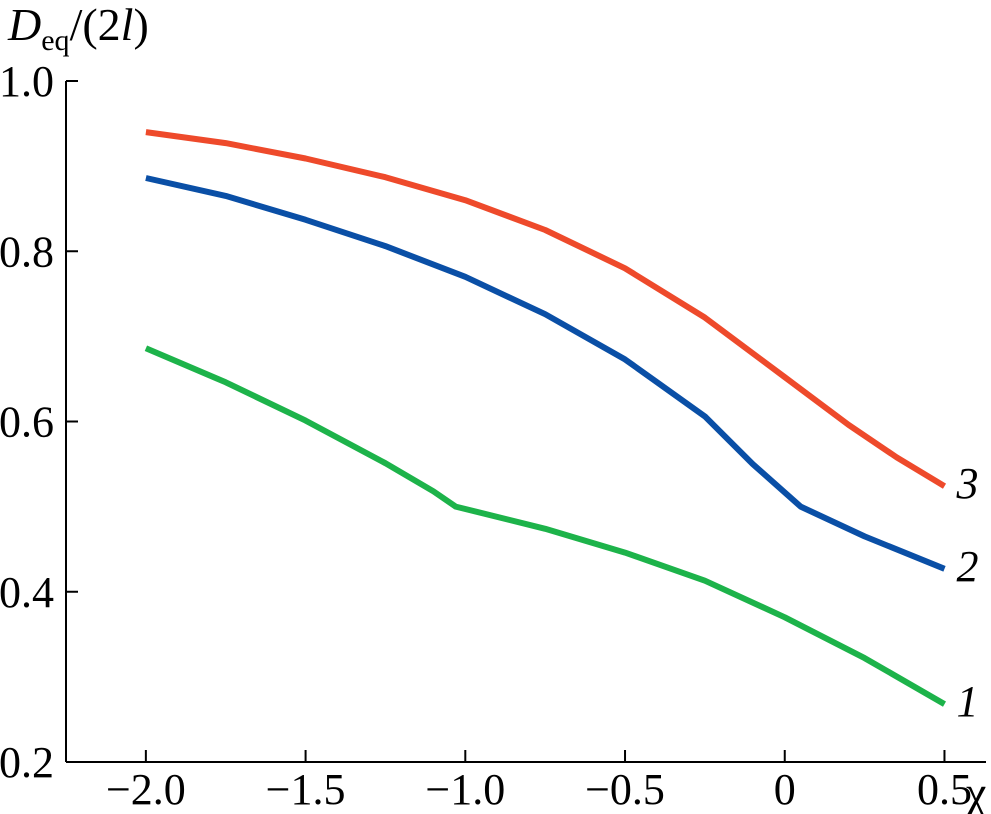  Describe the element at coordinates (27, 592) in the screenshot. I see `y-tick-label: 0.4` at that location.